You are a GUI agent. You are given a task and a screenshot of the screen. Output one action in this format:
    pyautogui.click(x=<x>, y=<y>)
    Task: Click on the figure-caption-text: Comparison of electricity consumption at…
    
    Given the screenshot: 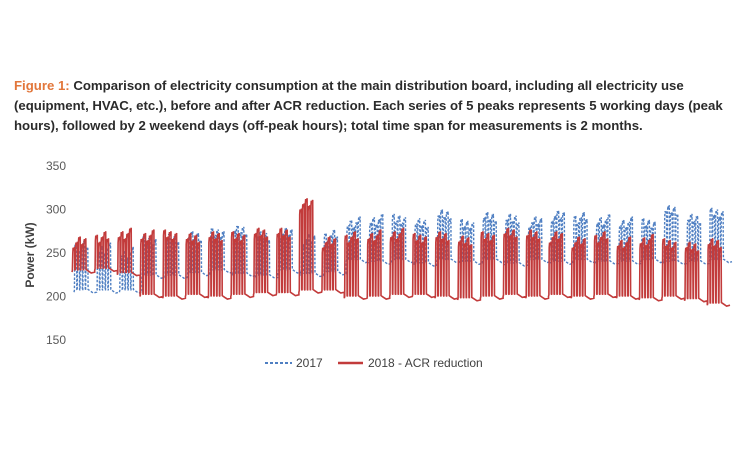 What is the action you would take?
    pyautogui.click(x=368, y=105)
    